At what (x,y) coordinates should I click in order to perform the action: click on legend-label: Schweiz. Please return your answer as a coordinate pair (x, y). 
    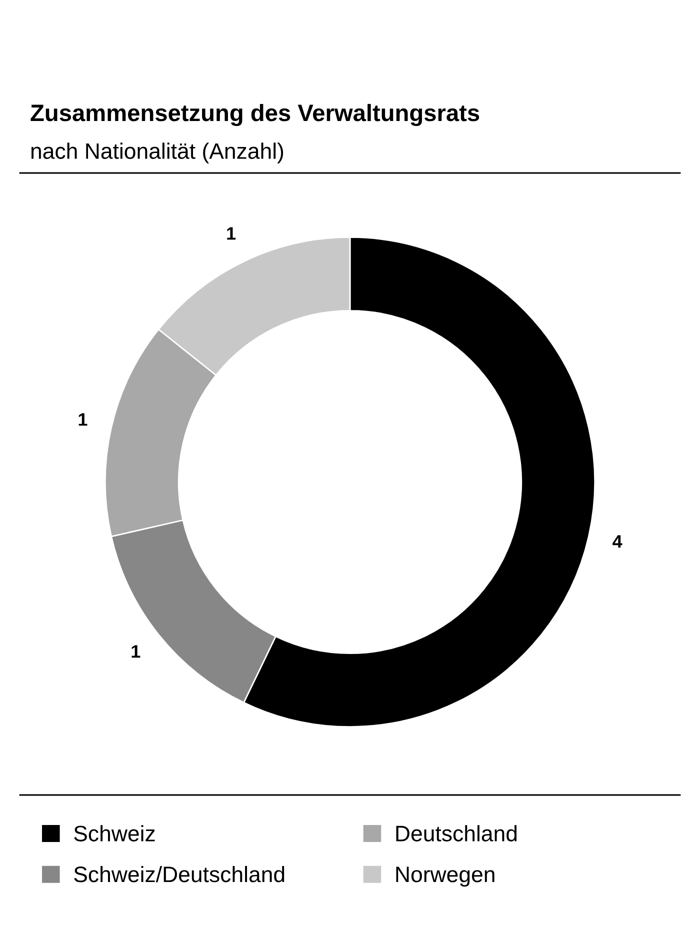
    Looking at the image, I should click on (114, 833).